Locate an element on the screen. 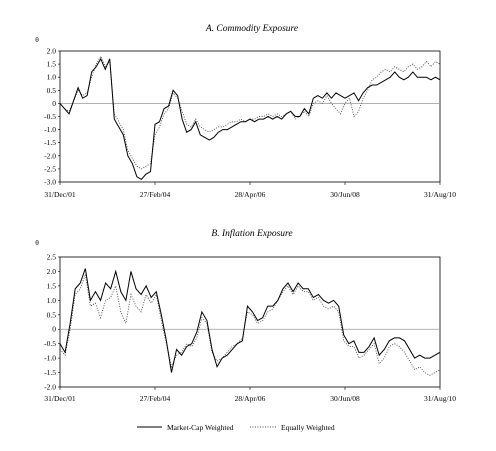  panel-b-title: B. Inflation Exposure is located at coordinates (251, 233).